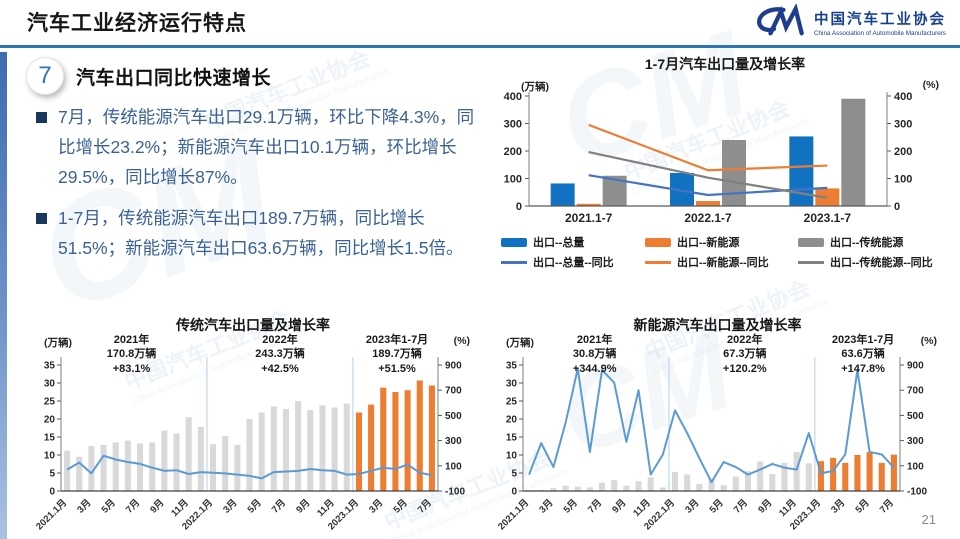 The width and height of the screenshot is (960, 539). What do you see at coordinates (397, 354) in the screenshot?
I see `chart-annotation: 2023年1-7月 189.7万辆 +51.5%` at bounding box center [397, 354].